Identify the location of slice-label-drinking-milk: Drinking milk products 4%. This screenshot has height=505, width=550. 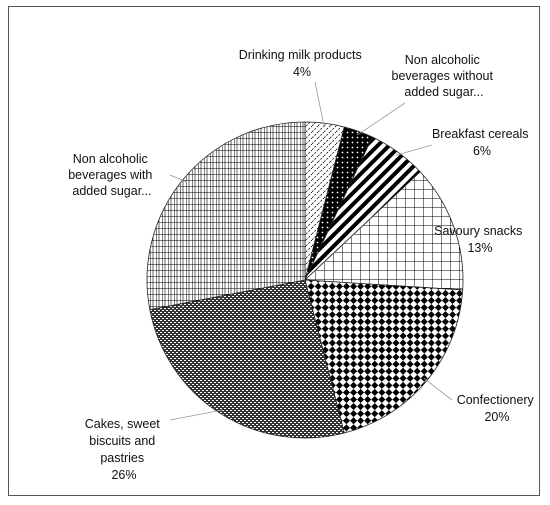
(302, 63).